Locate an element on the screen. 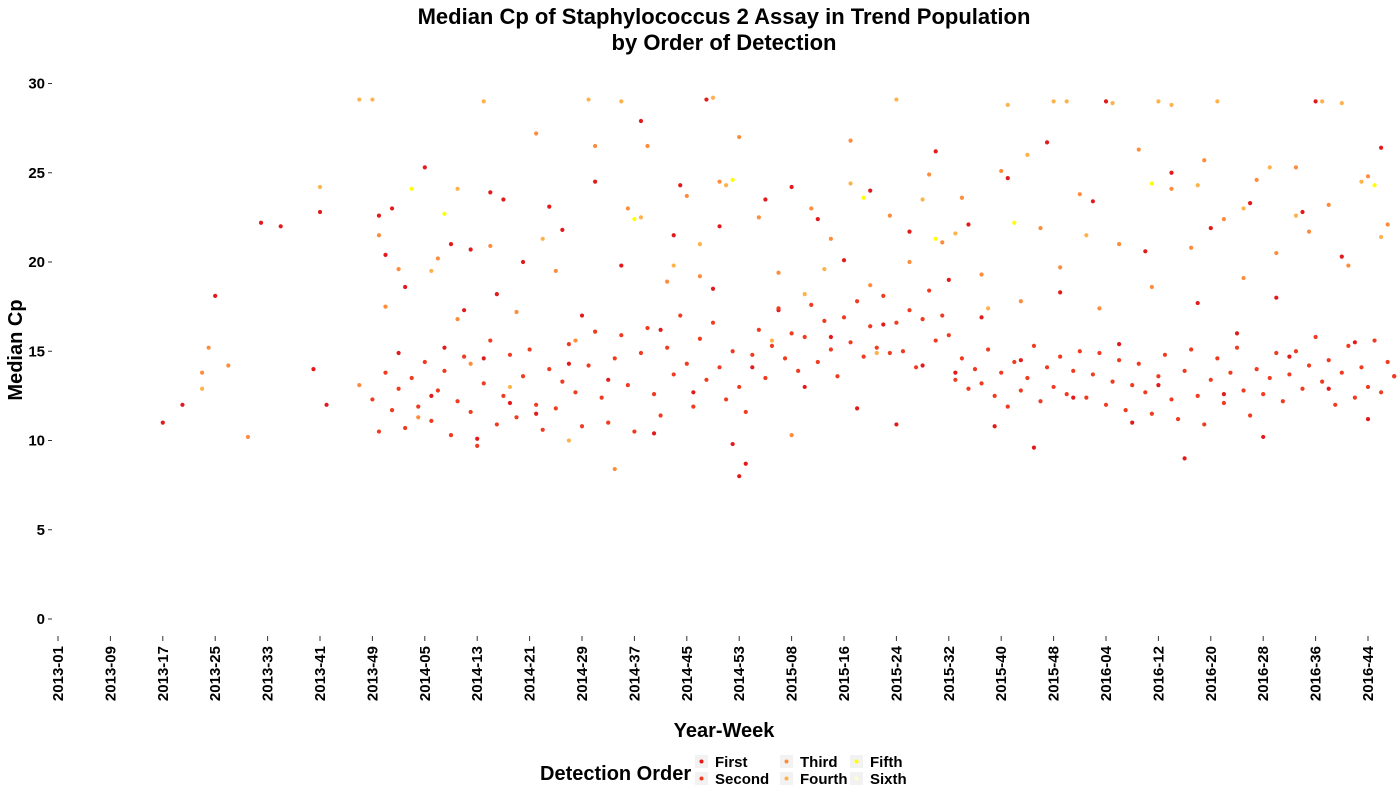 This screenshot has width=1400, height=800. y-tick-label: 25 is located at coordinates (36, 173).